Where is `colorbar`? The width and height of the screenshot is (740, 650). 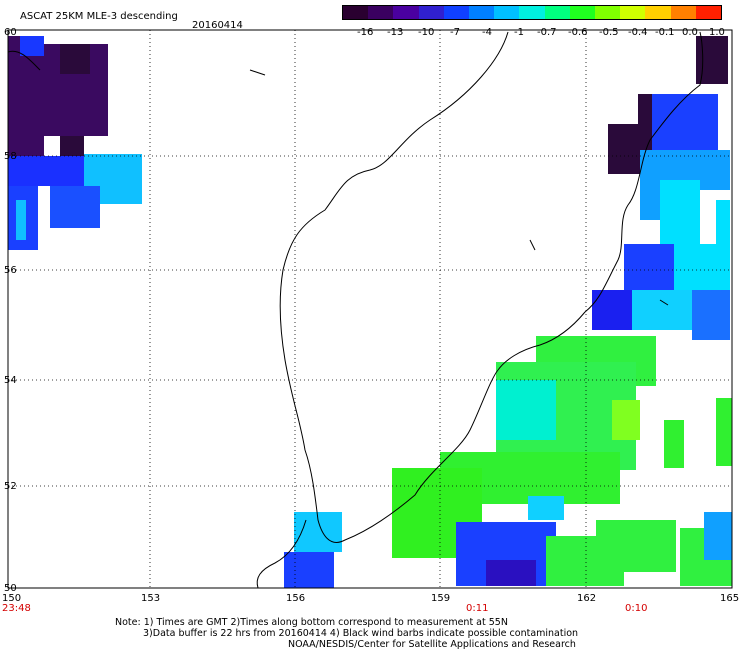 colorbar is located at coordinates (532, 12).